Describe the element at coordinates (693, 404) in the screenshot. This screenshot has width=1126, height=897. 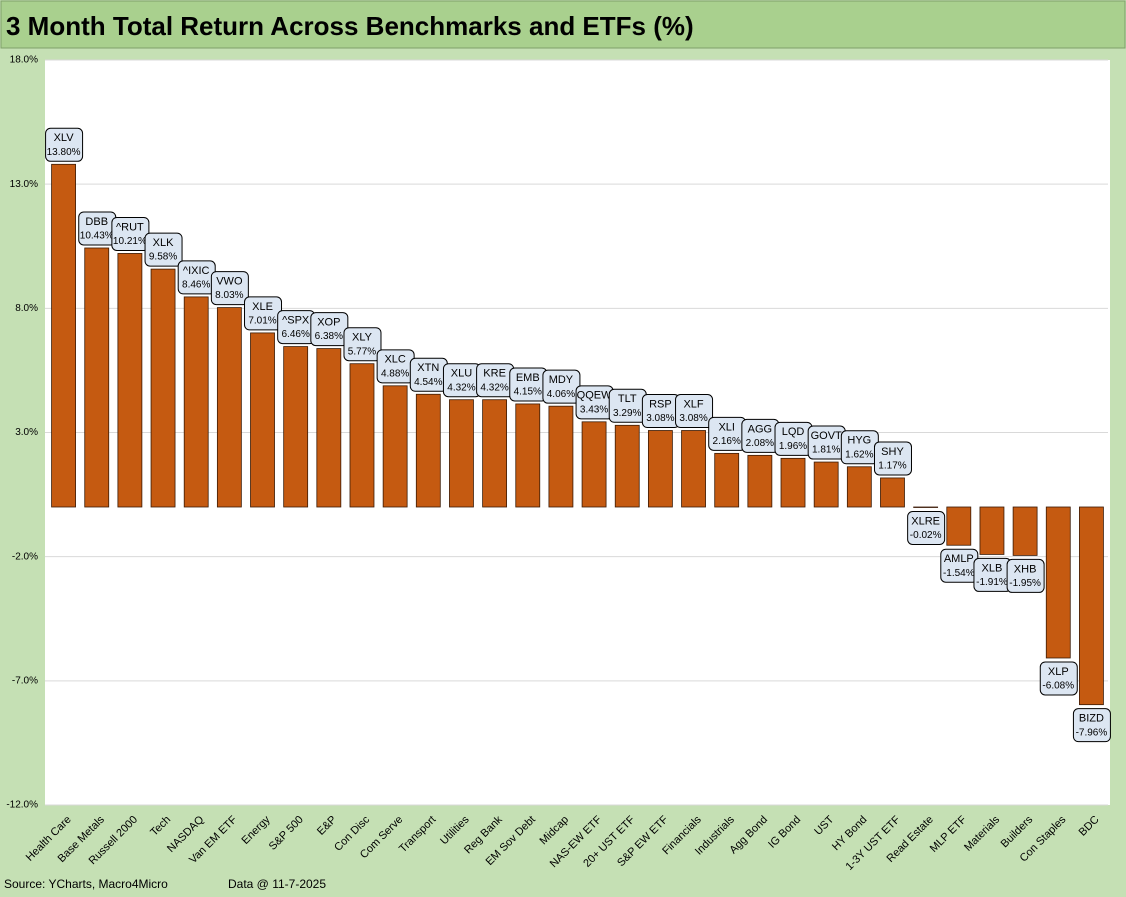
I see `ticker-label: XLF` at that location.